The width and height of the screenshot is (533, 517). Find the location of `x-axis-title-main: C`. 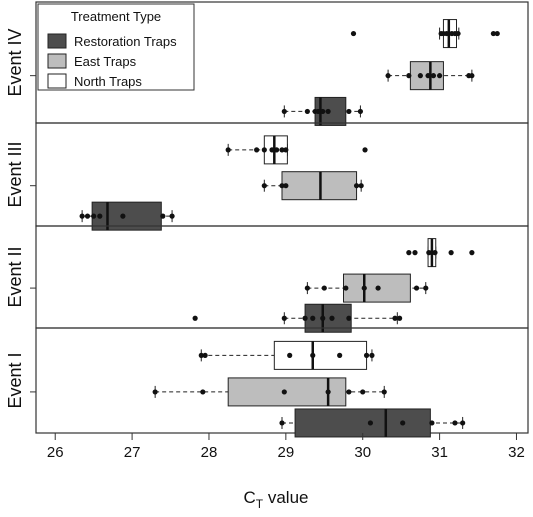

x-axis-title-main: C is located at coordinates (250, 497).